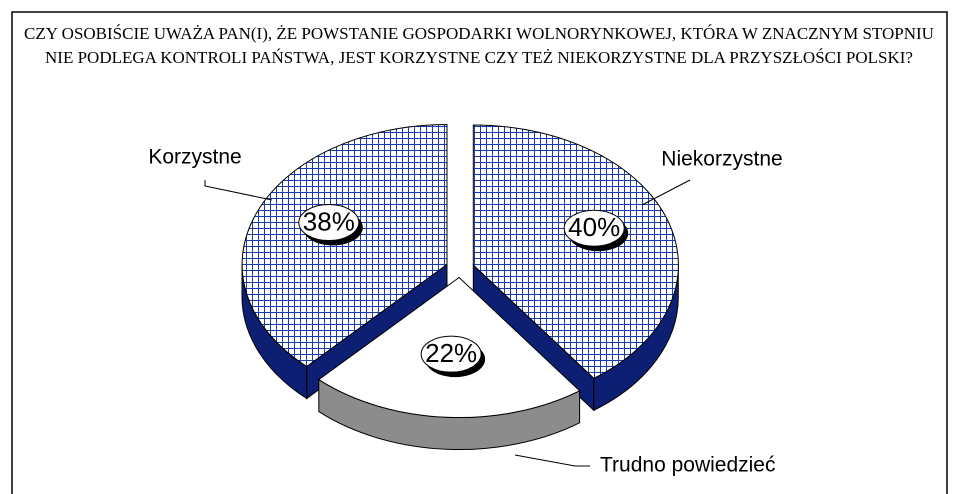  I want to click on category-label: Trudno powiedzieć, so click(688, 465).